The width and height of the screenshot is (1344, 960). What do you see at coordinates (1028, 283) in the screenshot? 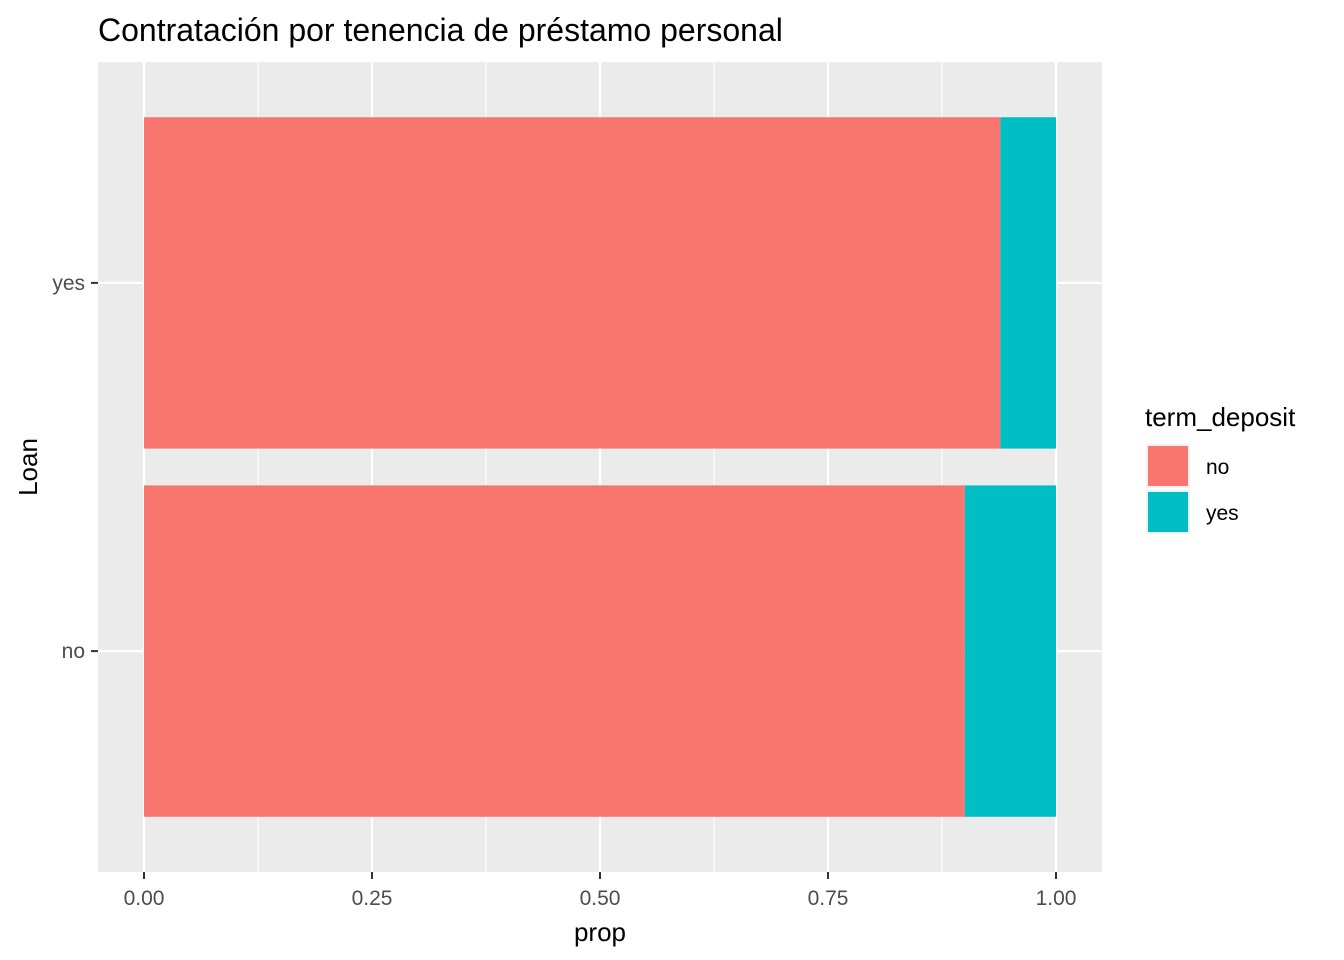
I see `bar-yes-yes` at bounding box center [1028, 283].